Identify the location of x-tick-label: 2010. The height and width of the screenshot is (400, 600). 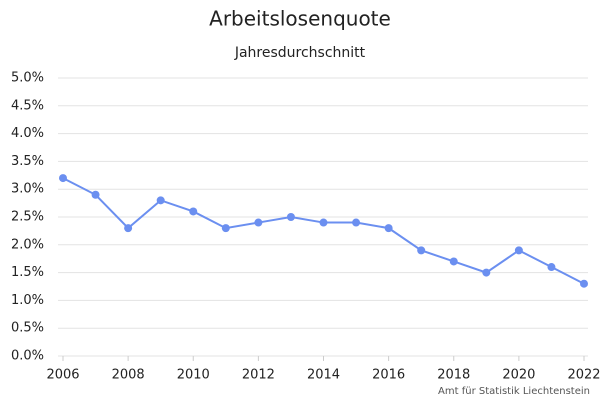
(193, 375).